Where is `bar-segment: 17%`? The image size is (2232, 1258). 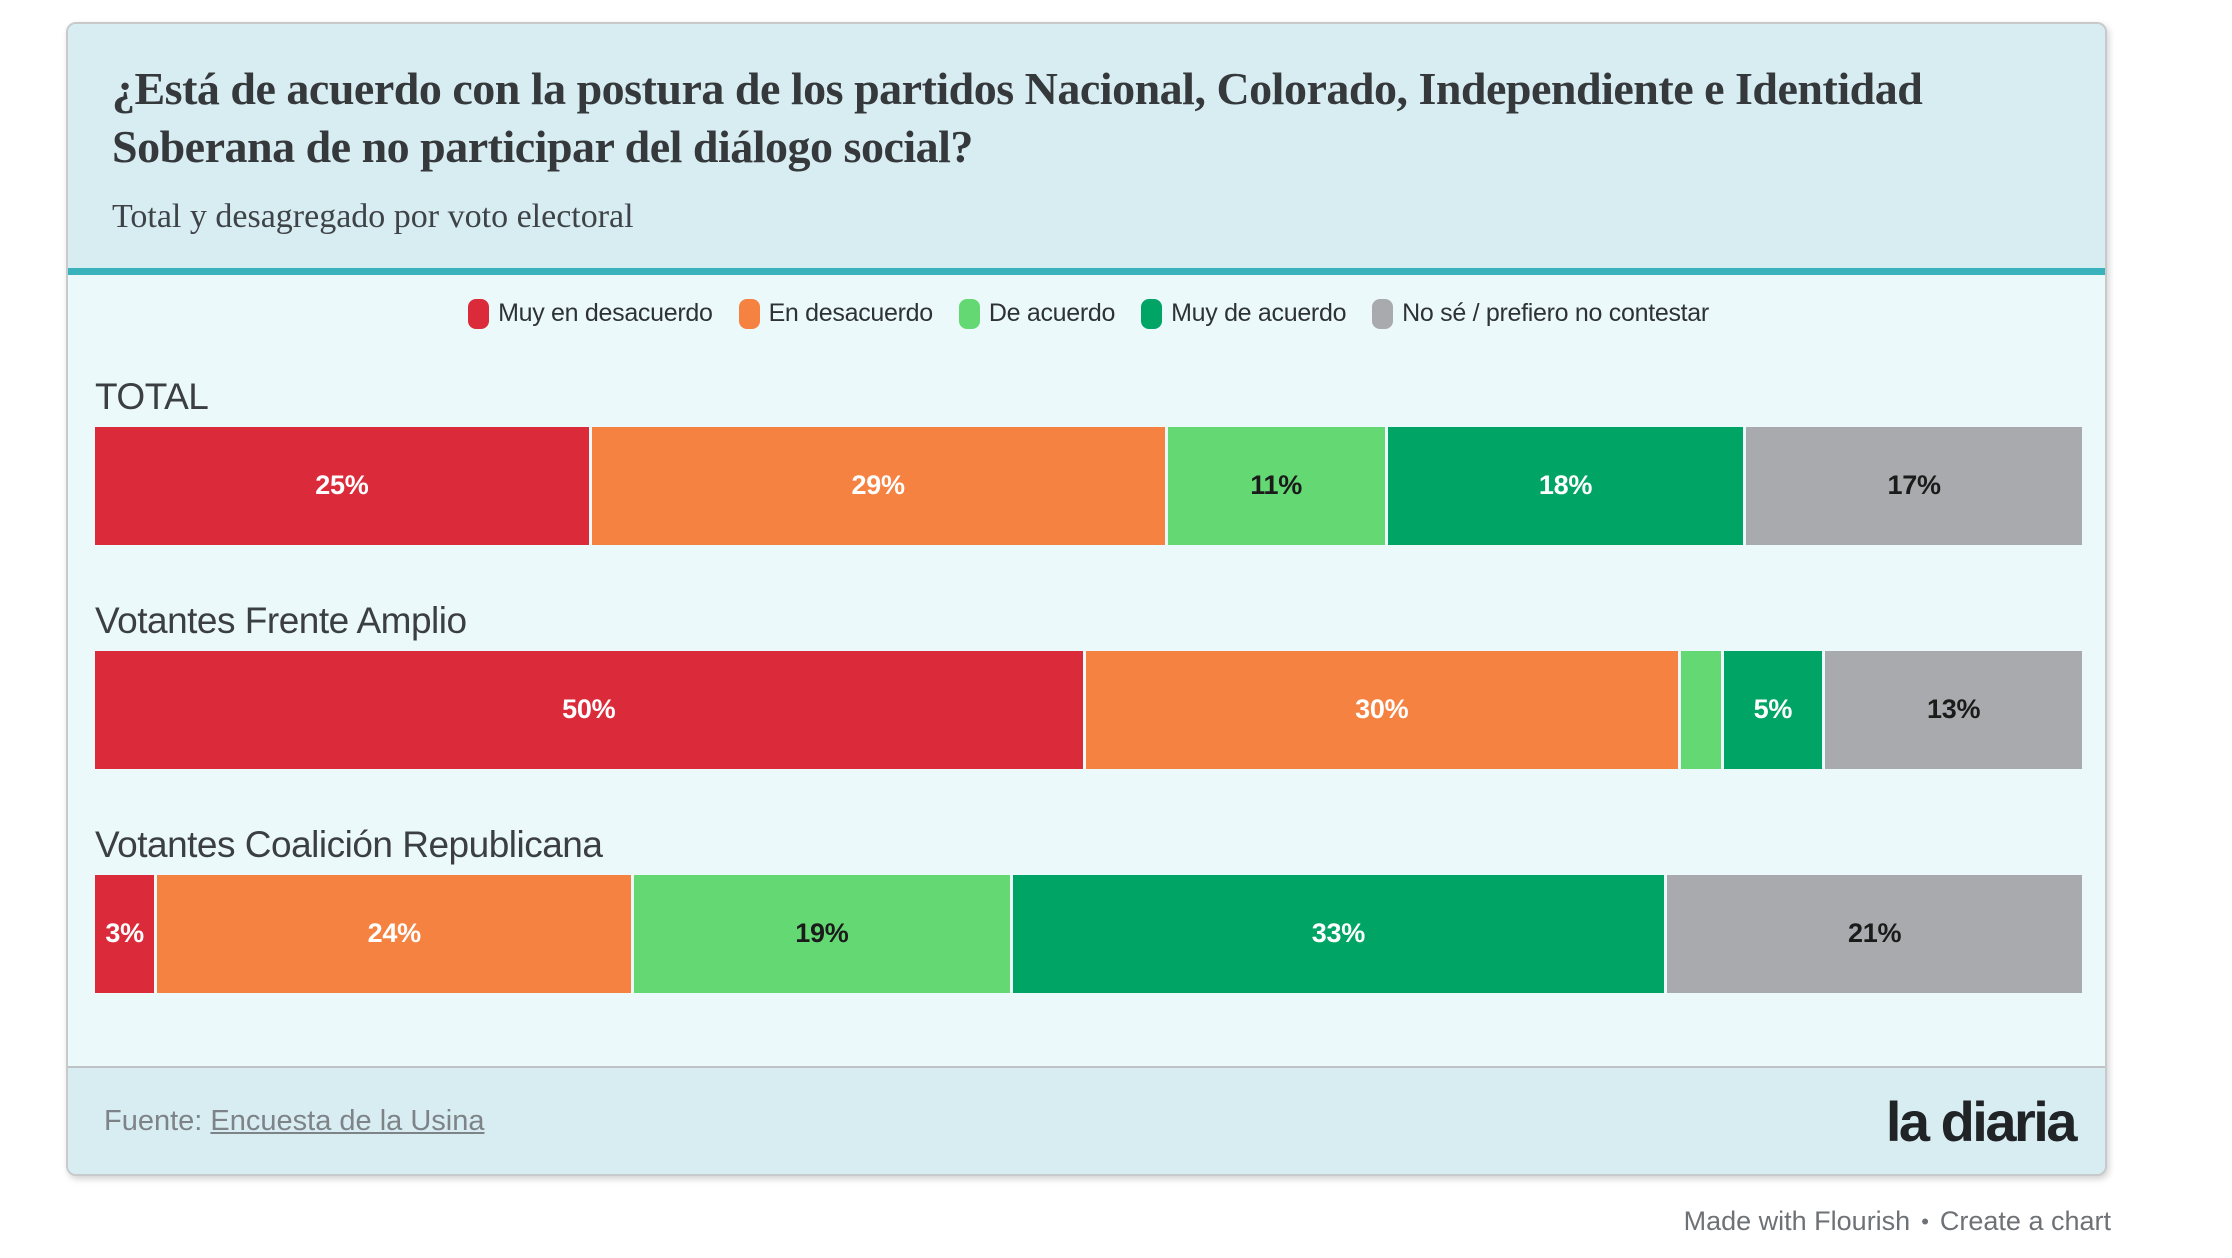
bar-segment: 17% is located at coordinates (1914, 485).